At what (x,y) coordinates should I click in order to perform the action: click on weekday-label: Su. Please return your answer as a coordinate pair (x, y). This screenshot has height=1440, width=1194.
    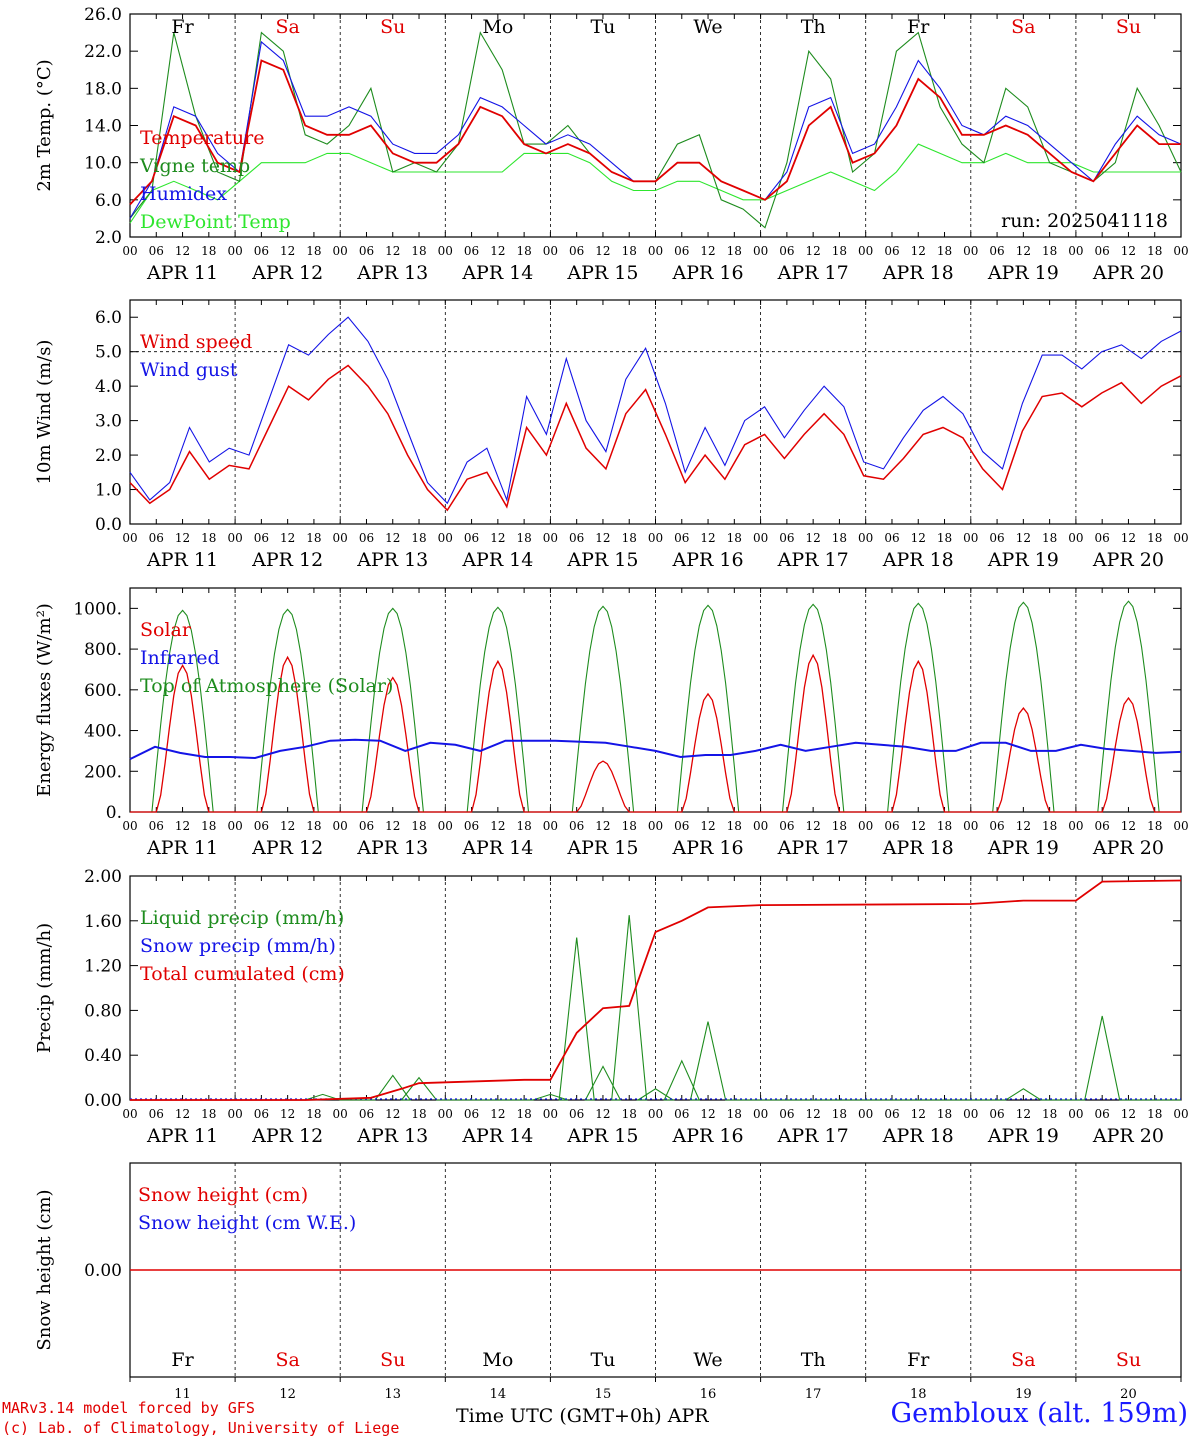
    Looking at the image, I should click on (1128, 27).